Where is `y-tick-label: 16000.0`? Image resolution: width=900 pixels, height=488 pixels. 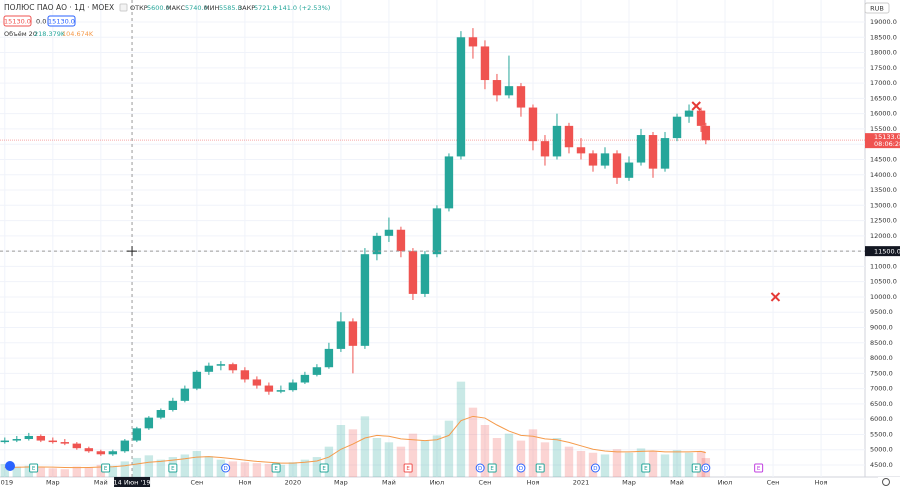
y-tick-label: 16000.0 is located at coordinates (883, 114).